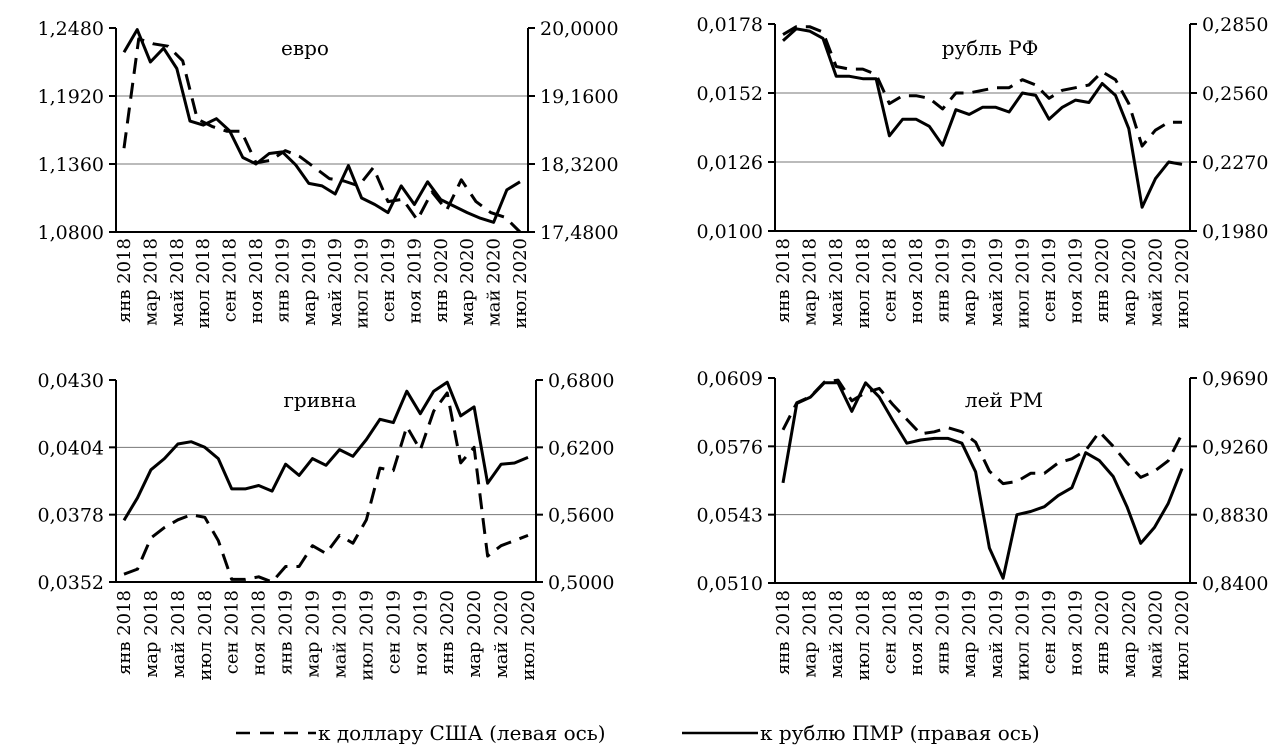  I want to click on right-tick-label: 0,1980, so click(1235, 232).